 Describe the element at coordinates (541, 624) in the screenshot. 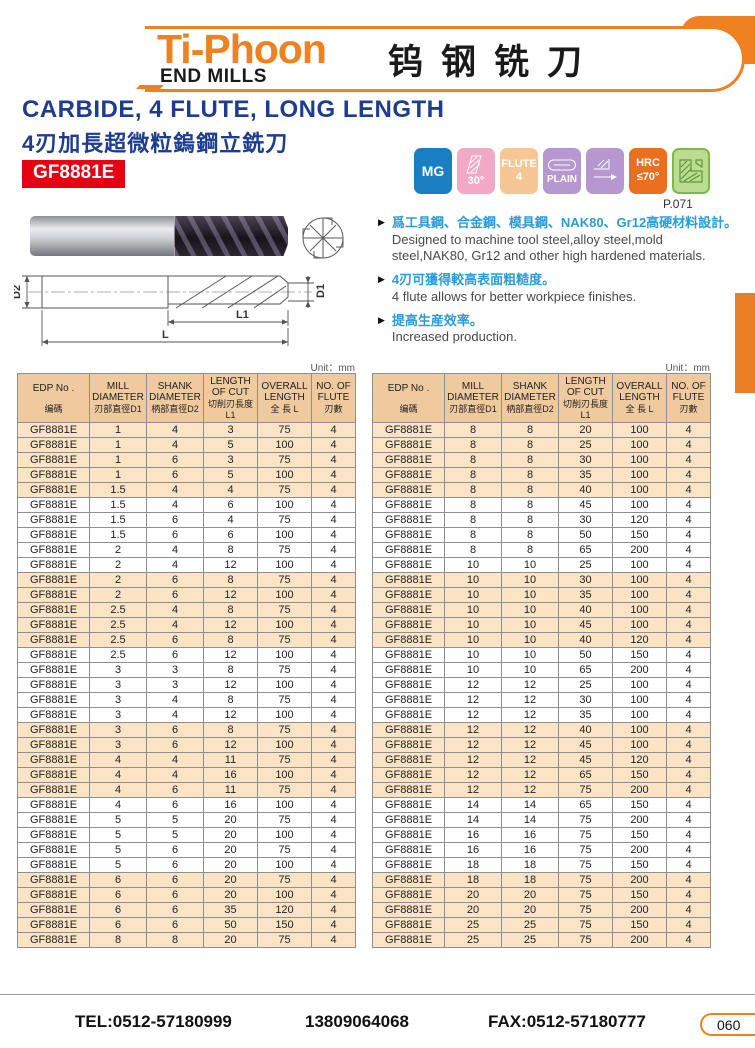

I see `table-row: GF8881E 10 10 45 100 4` at that location.